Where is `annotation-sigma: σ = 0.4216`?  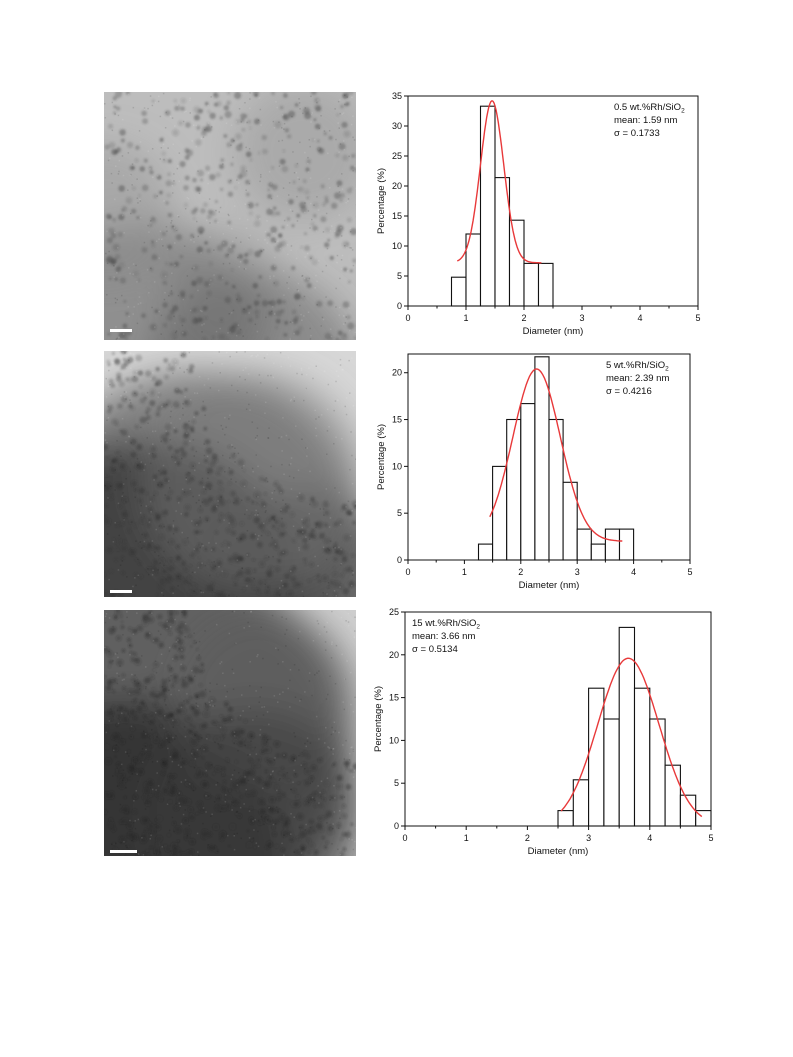 annotation-sigma: σ = 0.4216 is located at coordinates (629, 391).